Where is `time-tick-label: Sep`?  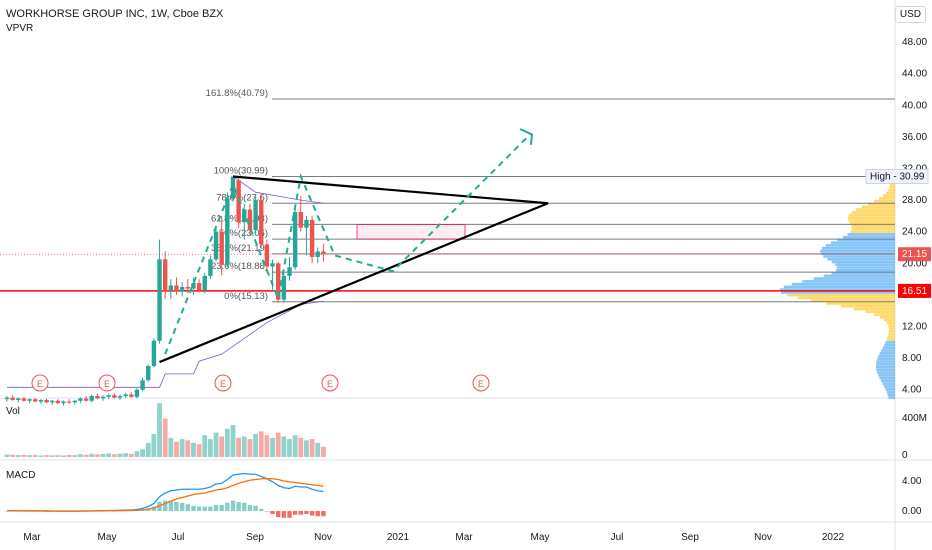 time-tick-label: Sep is located at coordinates (690, 537).